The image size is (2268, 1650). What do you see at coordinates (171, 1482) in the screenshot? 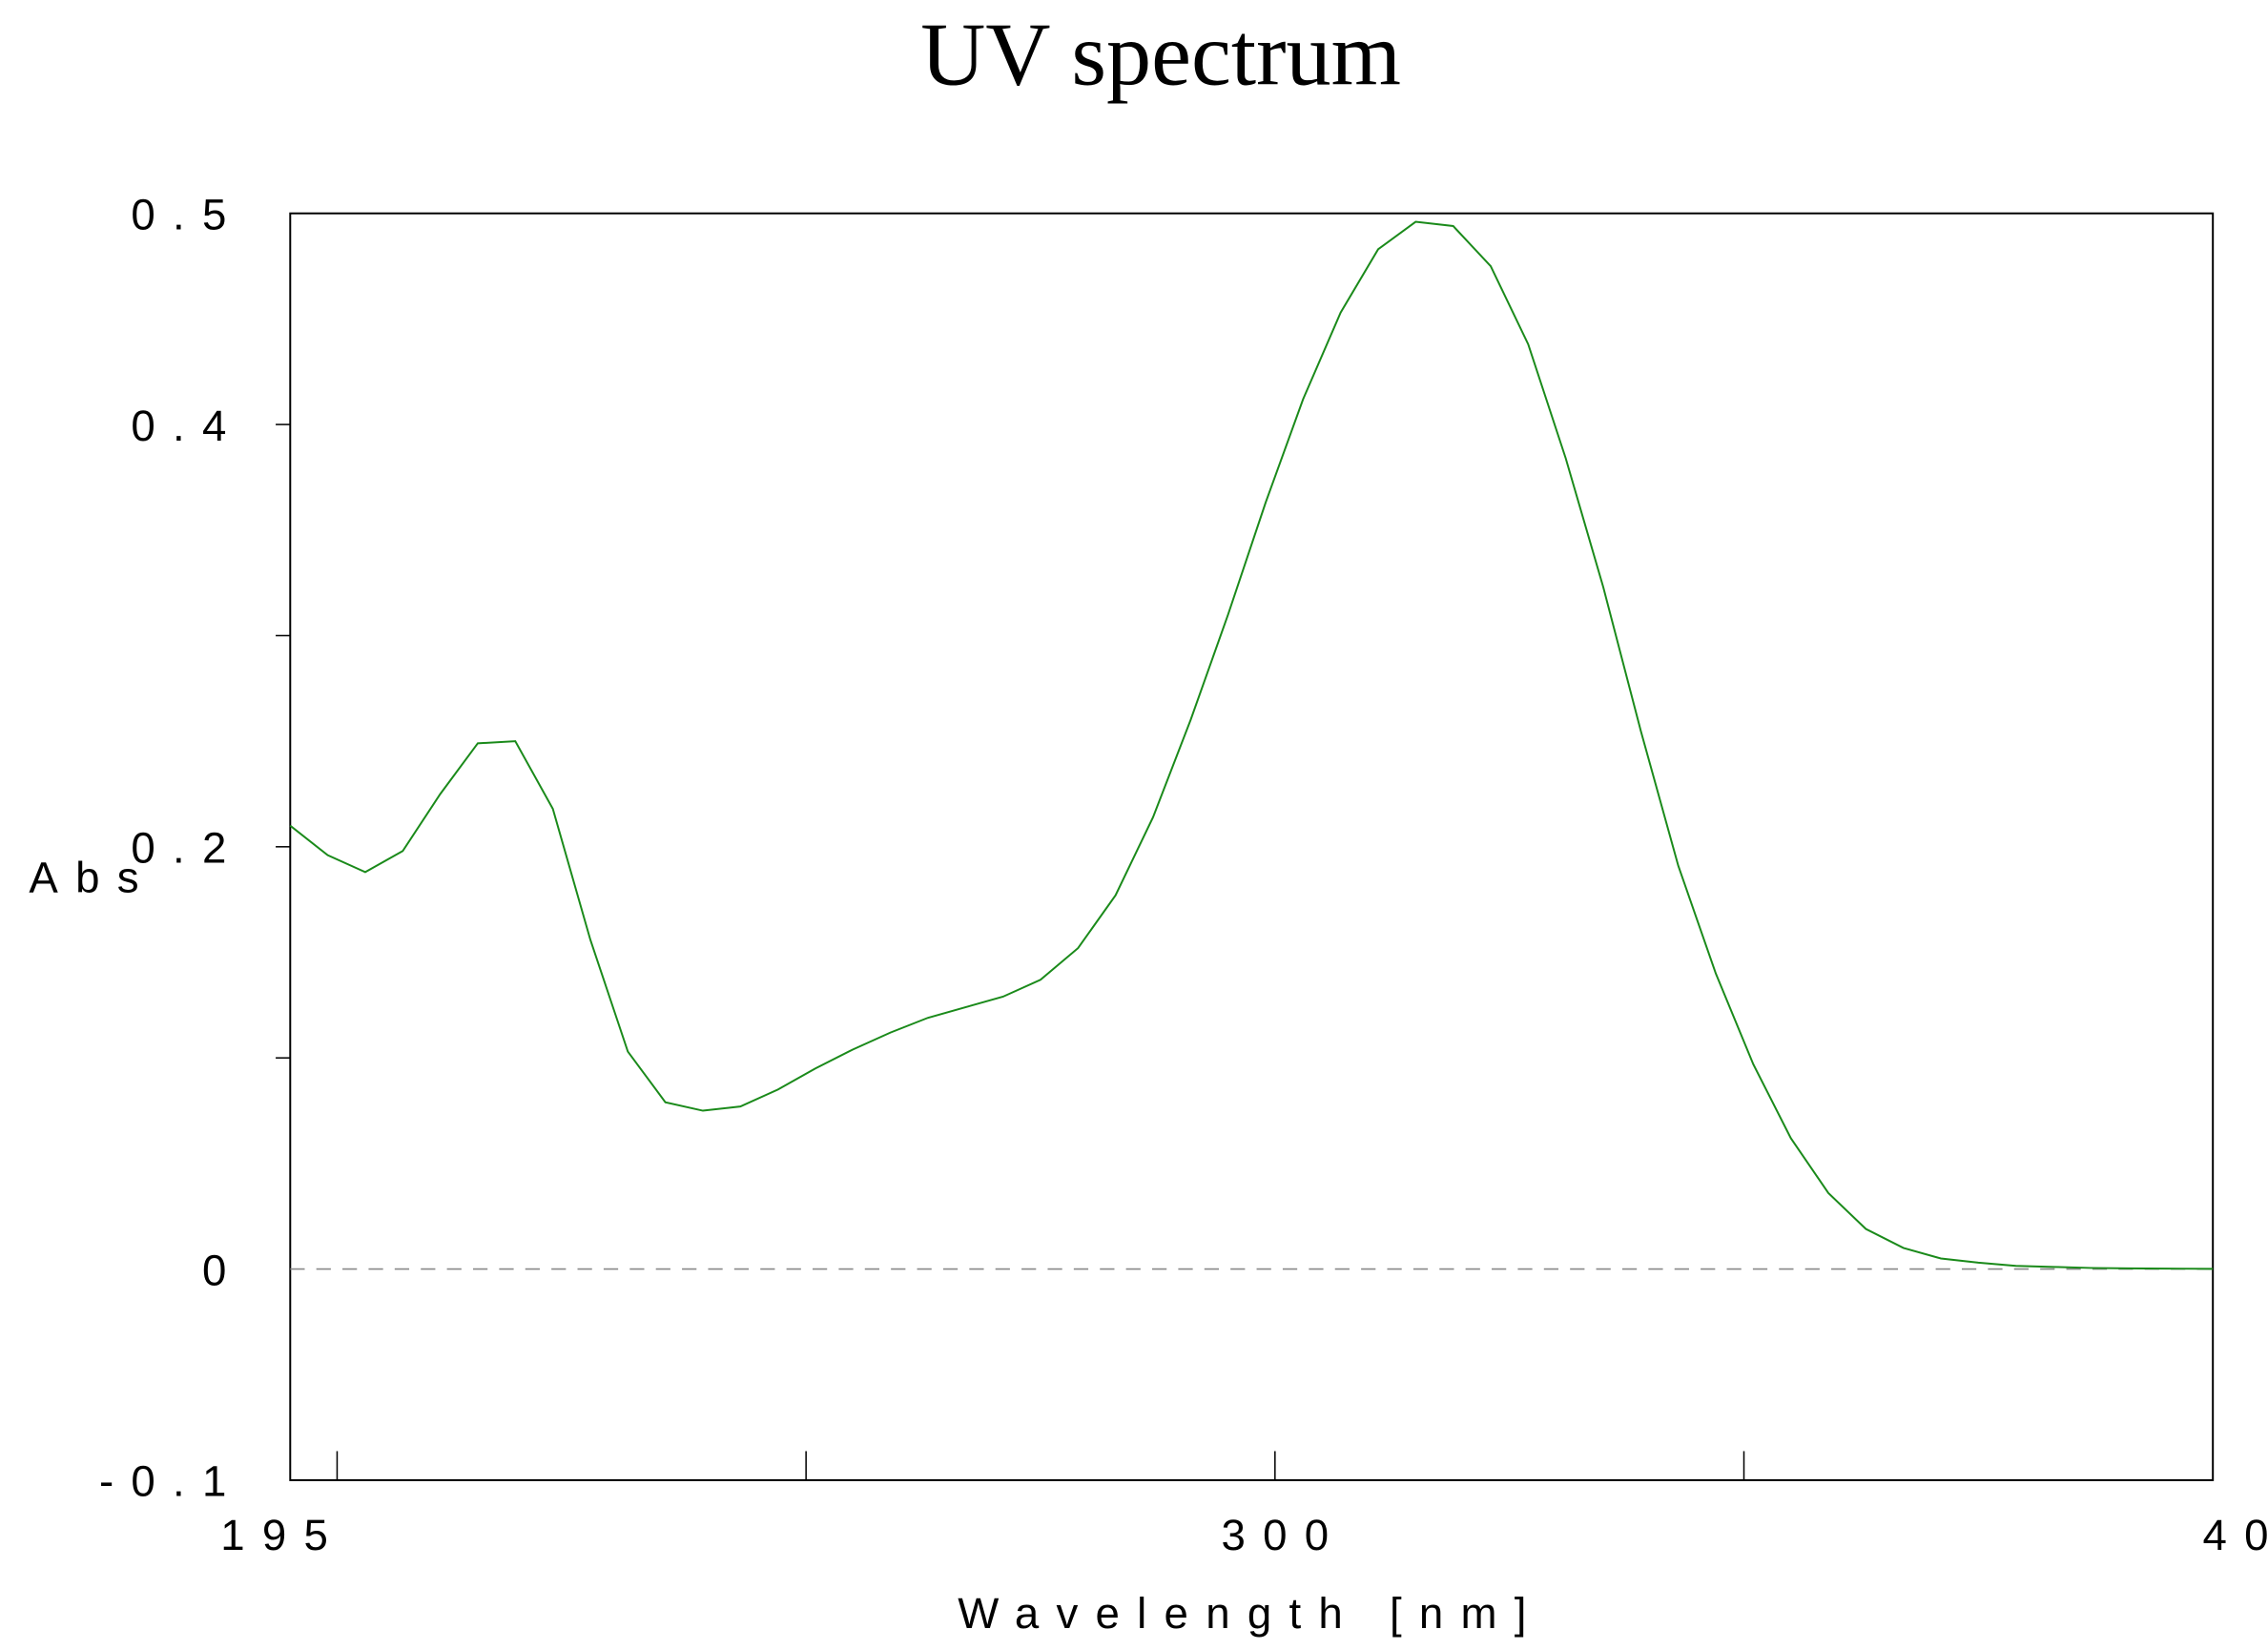
I see `y-tick-label: -0.1` at bounding box center [171, 1482].